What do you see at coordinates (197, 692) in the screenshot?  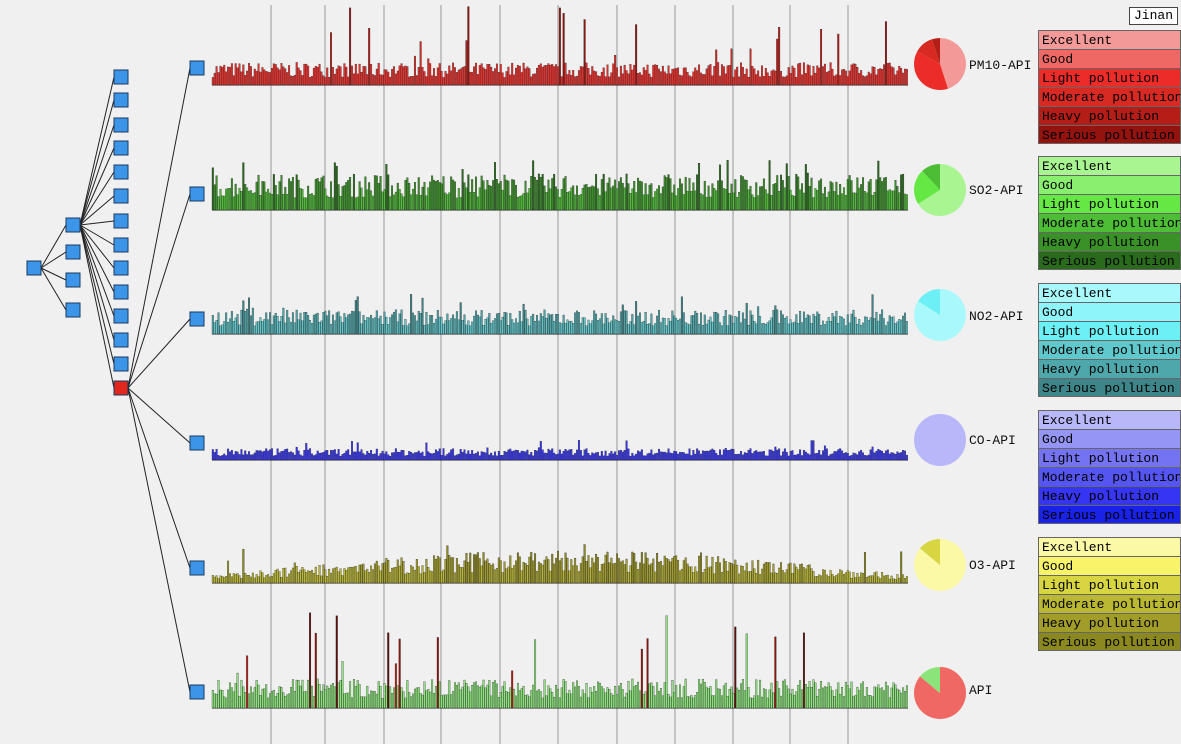 I see `tree-node-api` at bounding box center [197, 692].